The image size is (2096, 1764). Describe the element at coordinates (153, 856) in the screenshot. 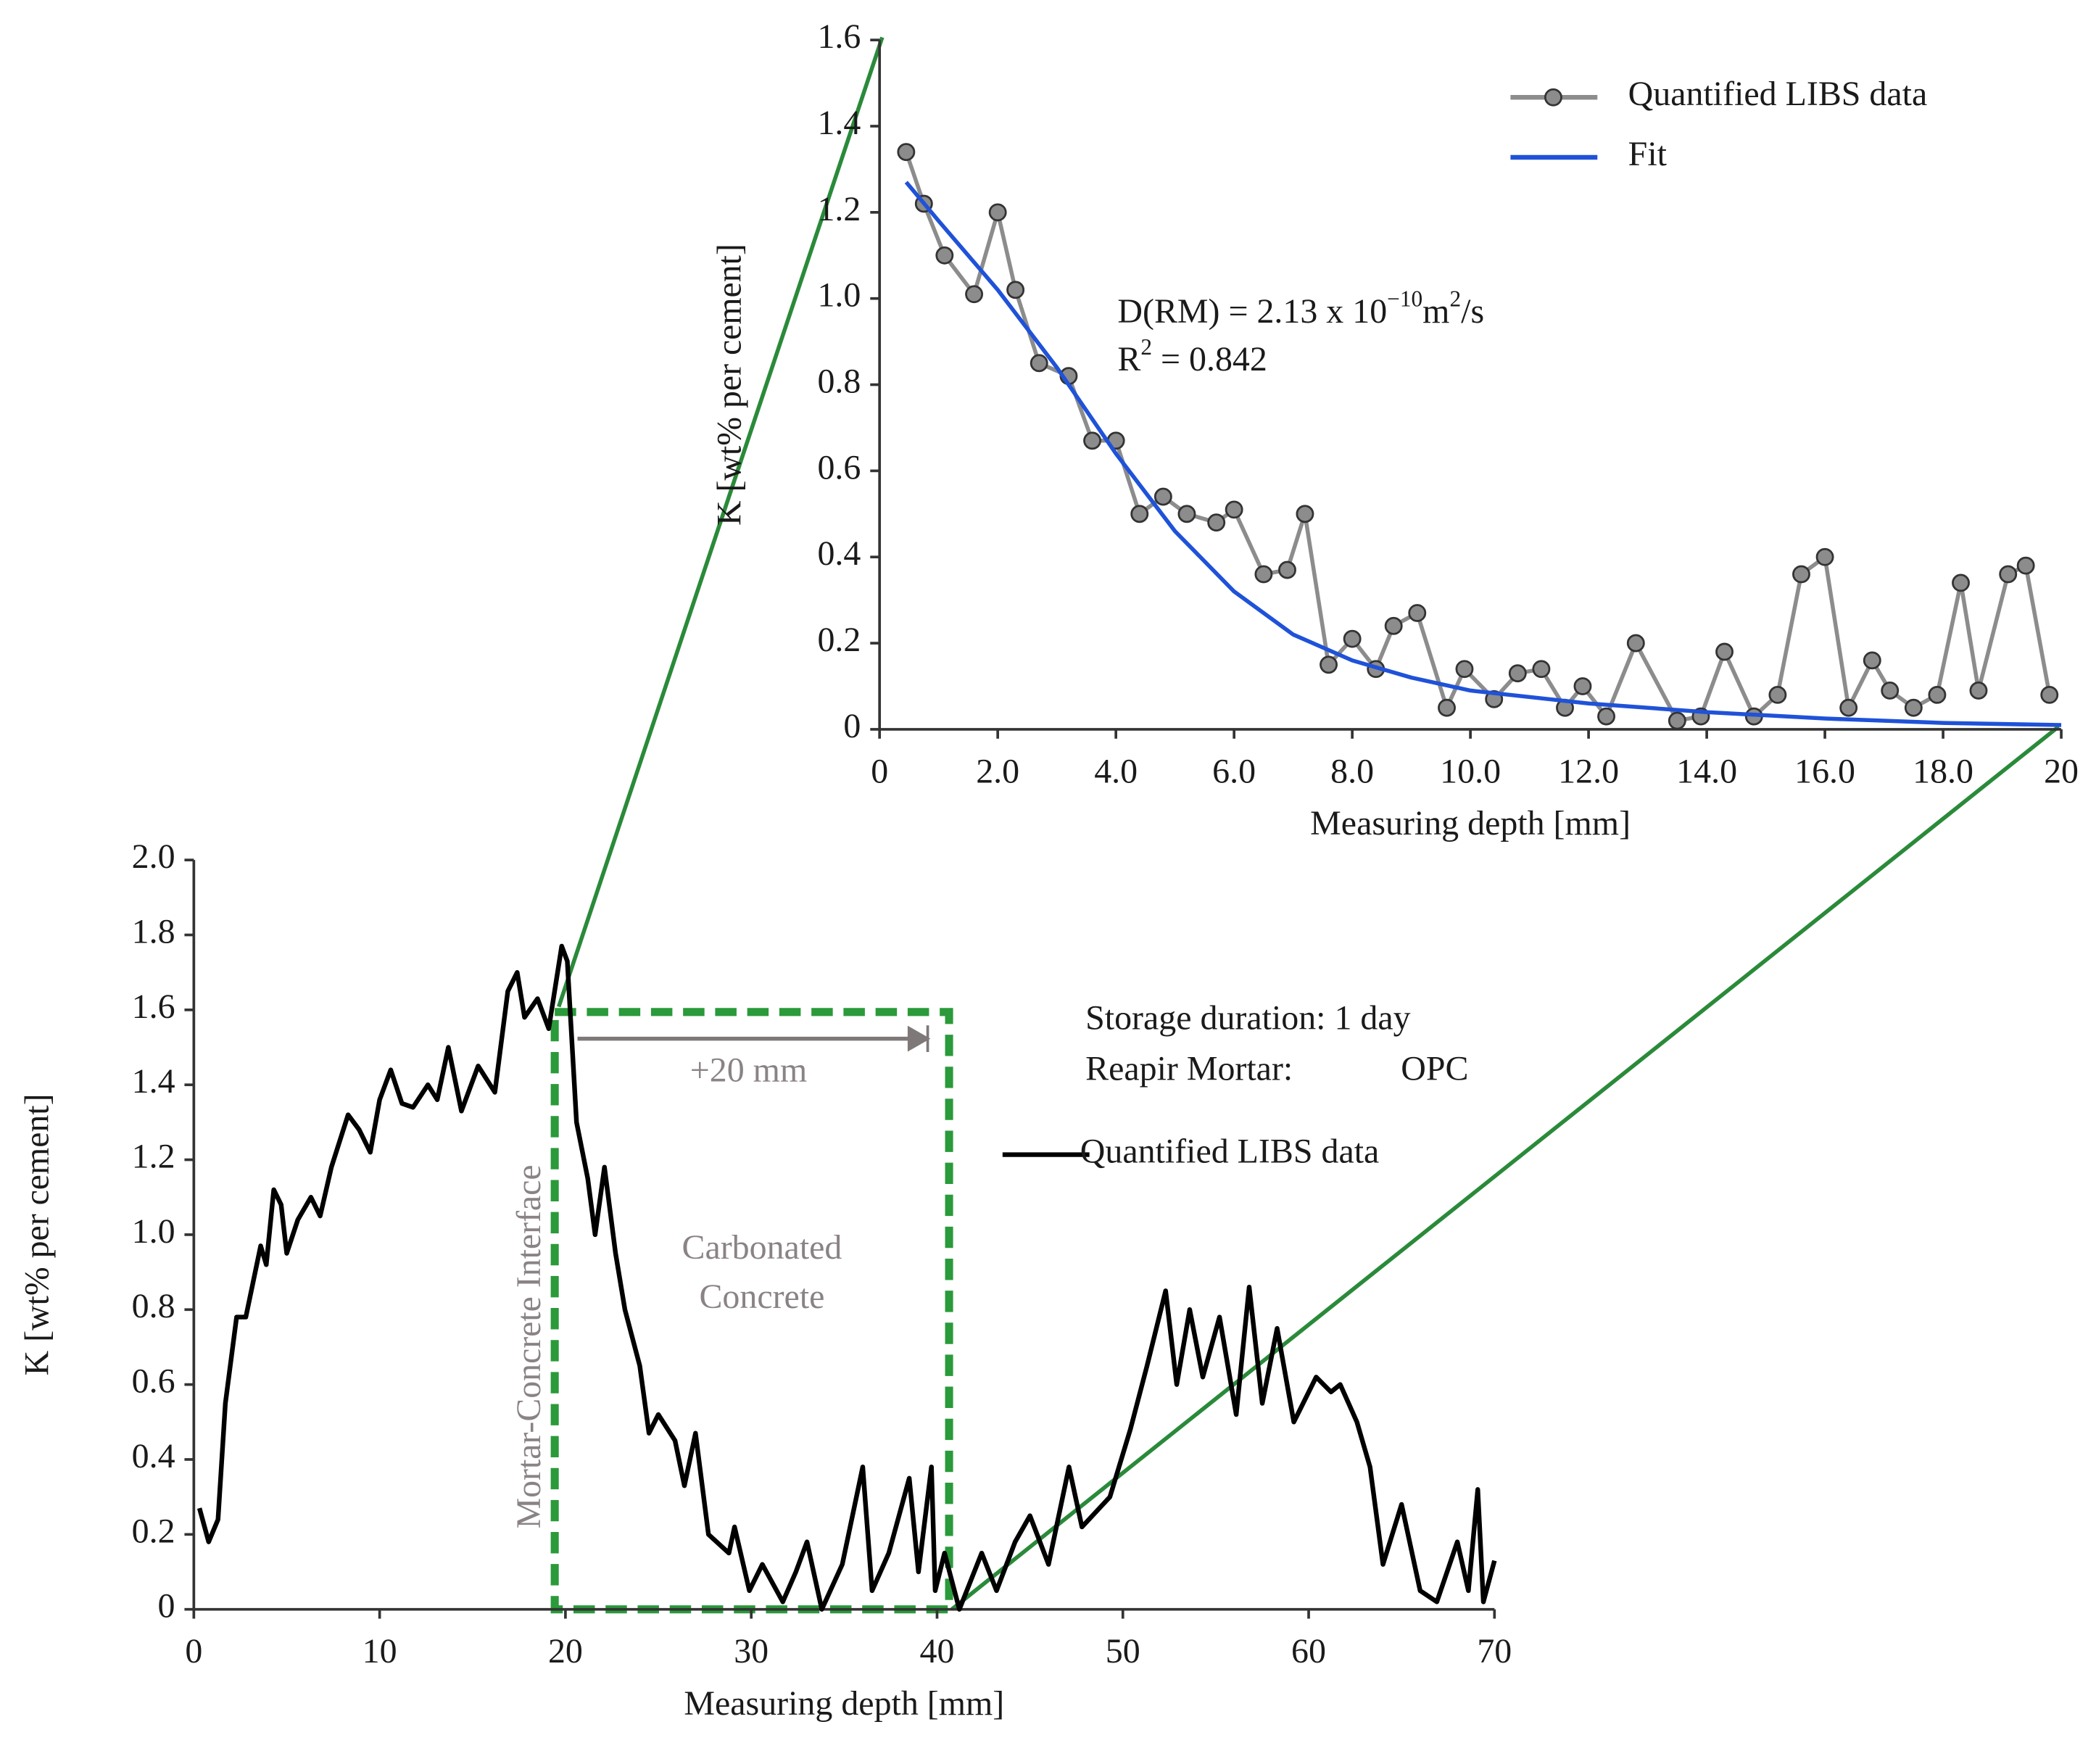

I see `y-tick-label: 2.0` at that location.